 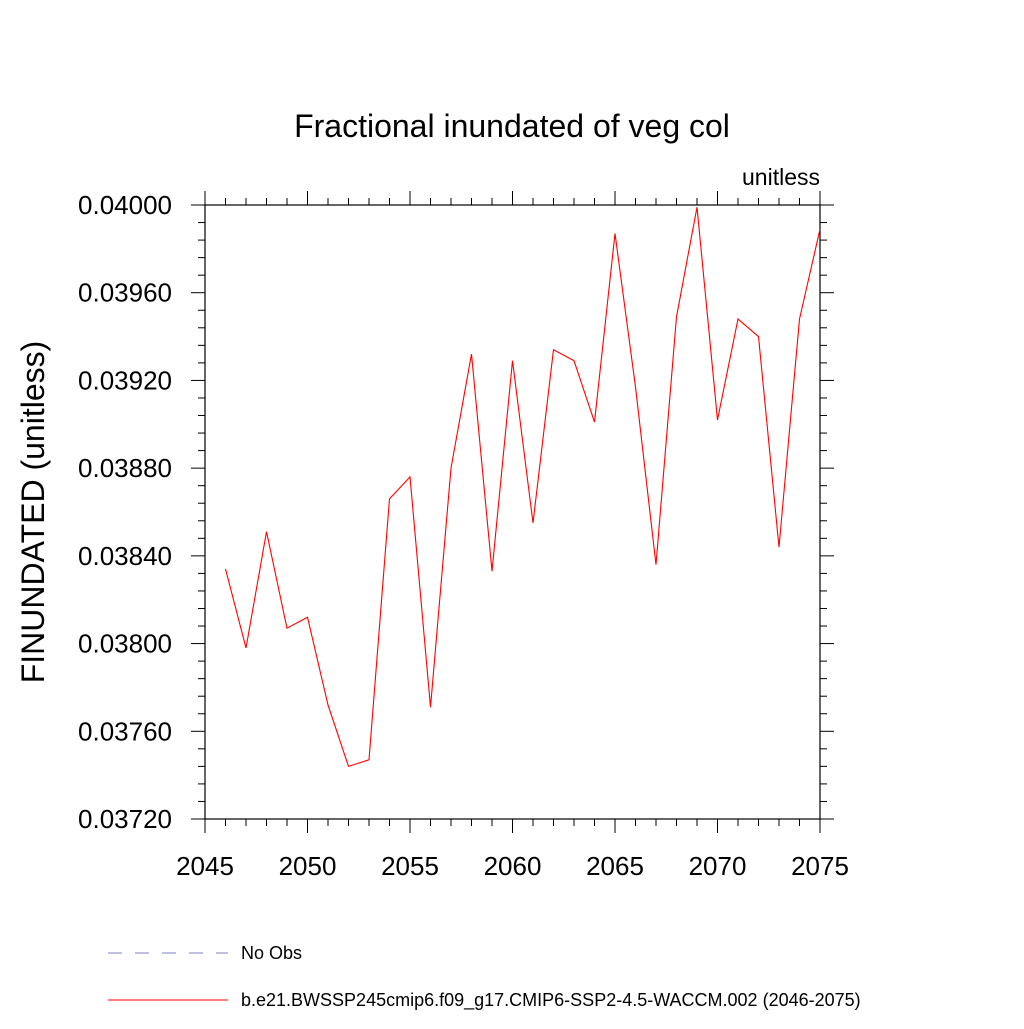 What do you see at coordinates (125, 644) in the screenshot?
I see `y-tick-label: 0.03800` at bounding box center [125, 644].